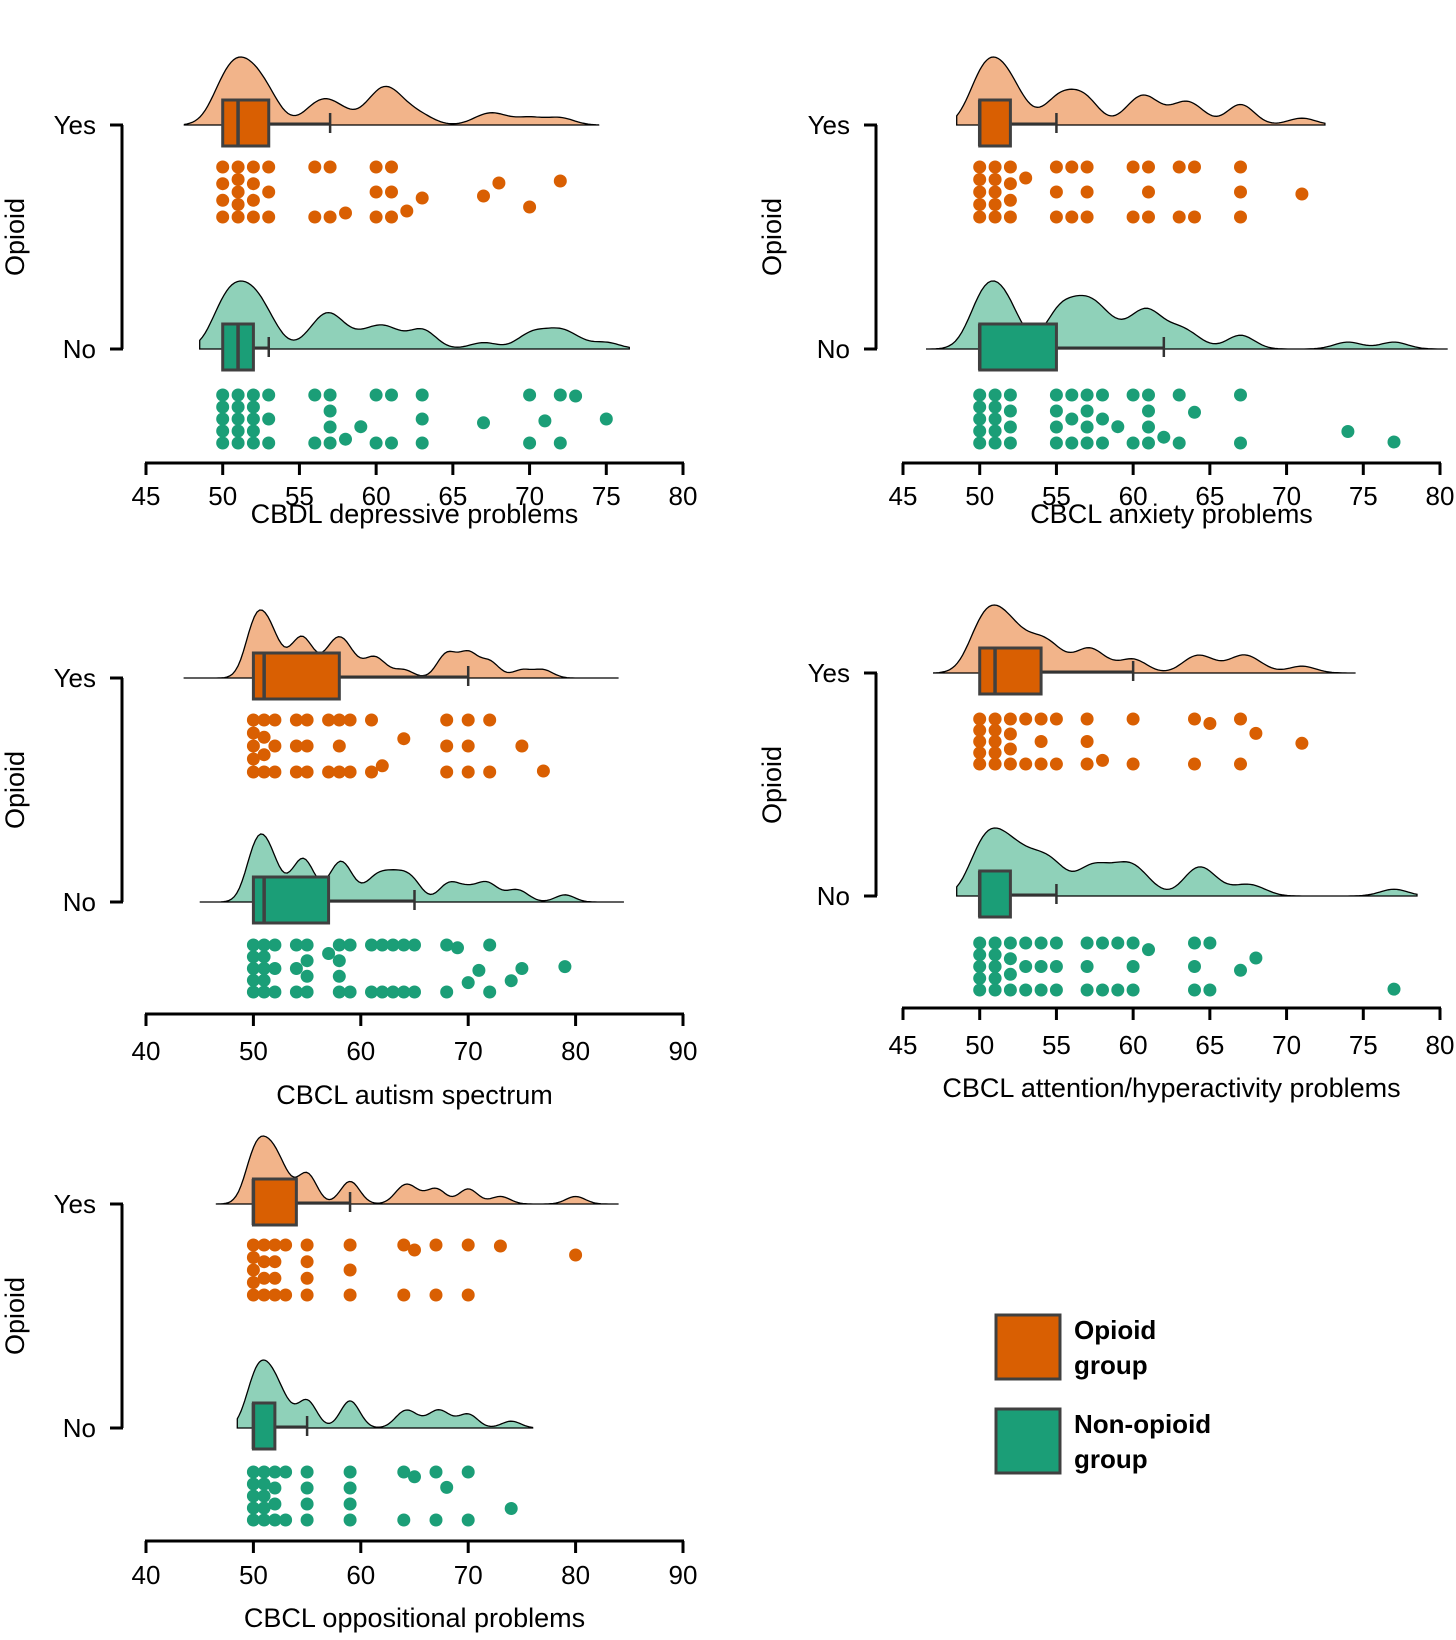 The height and width of the screenshot is (1640, 1456). What do you see at coordinates (468, 1575) in the screenshot?
I see `x-tick-label: 70` at bounding box center [468, 1575].